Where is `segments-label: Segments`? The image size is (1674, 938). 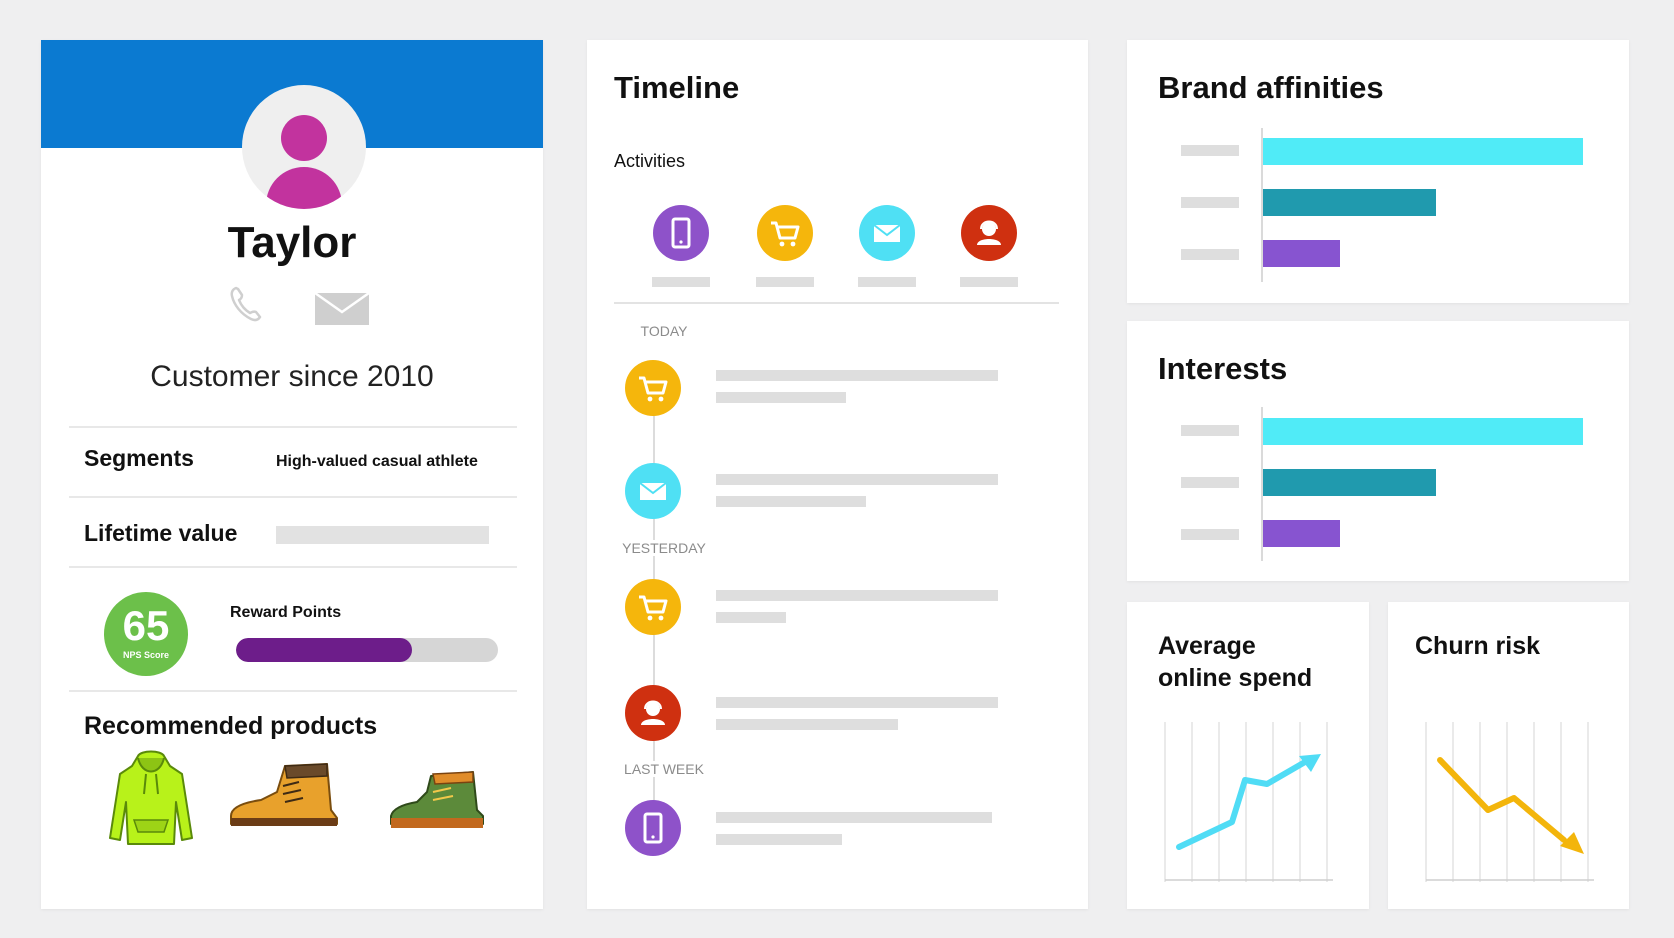 segments-label: Segments is located at coordinates (139, 458).